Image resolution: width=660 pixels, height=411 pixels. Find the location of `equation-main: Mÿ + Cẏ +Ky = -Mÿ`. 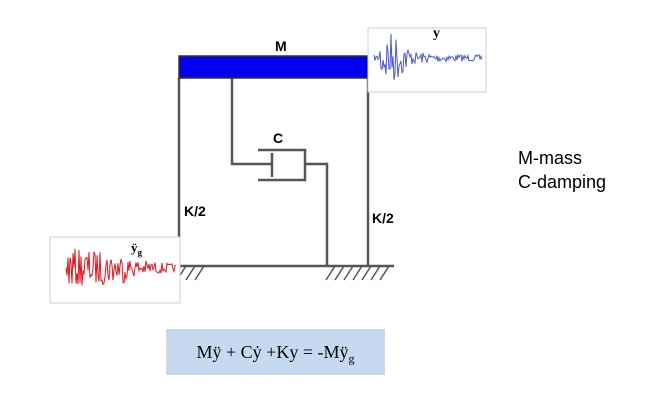

equation-main: Mÿ + Cẏ +Ky = -Mÿ is located at coordinates (272, 352).